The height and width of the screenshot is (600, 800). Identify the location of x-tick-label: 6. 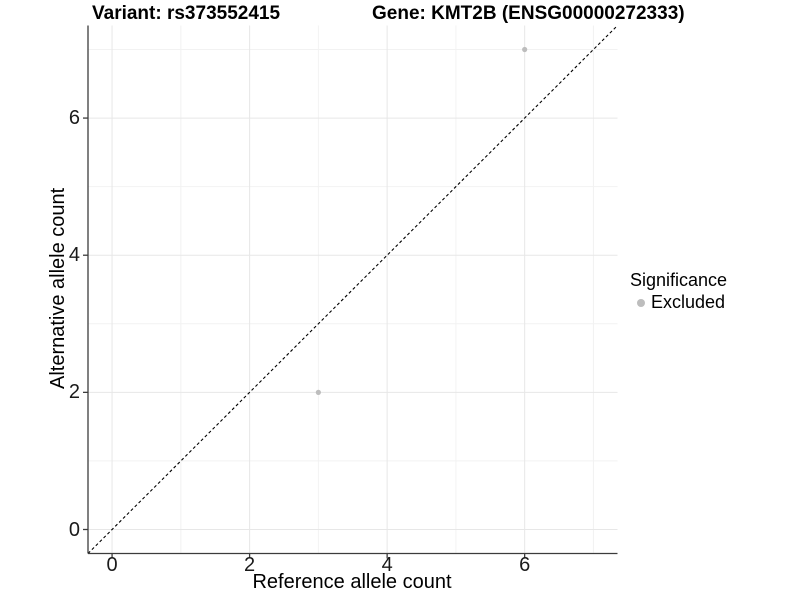
(525, 565).